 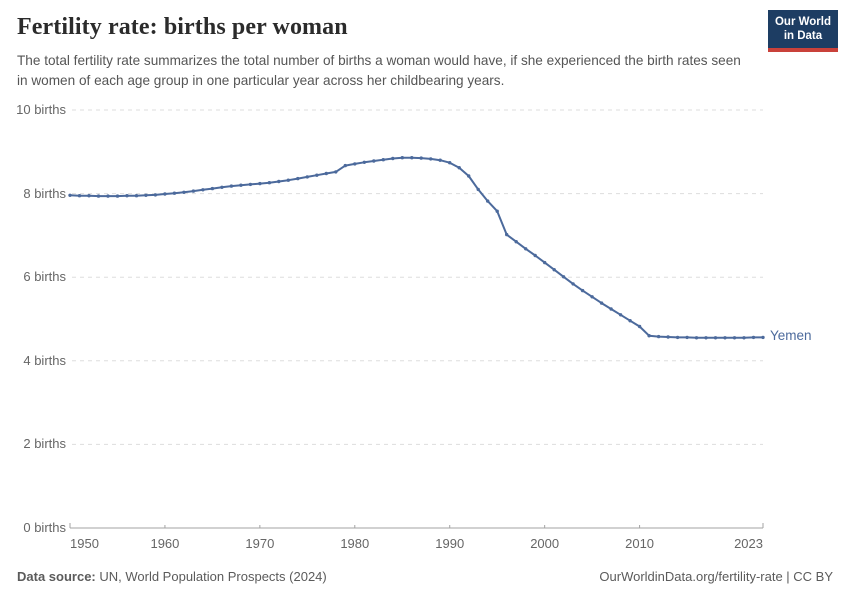 What do you see at coordinates (545, 543) in the screenshot?
I see `x-tick-label: 2000` at bounding box center [545, 543].